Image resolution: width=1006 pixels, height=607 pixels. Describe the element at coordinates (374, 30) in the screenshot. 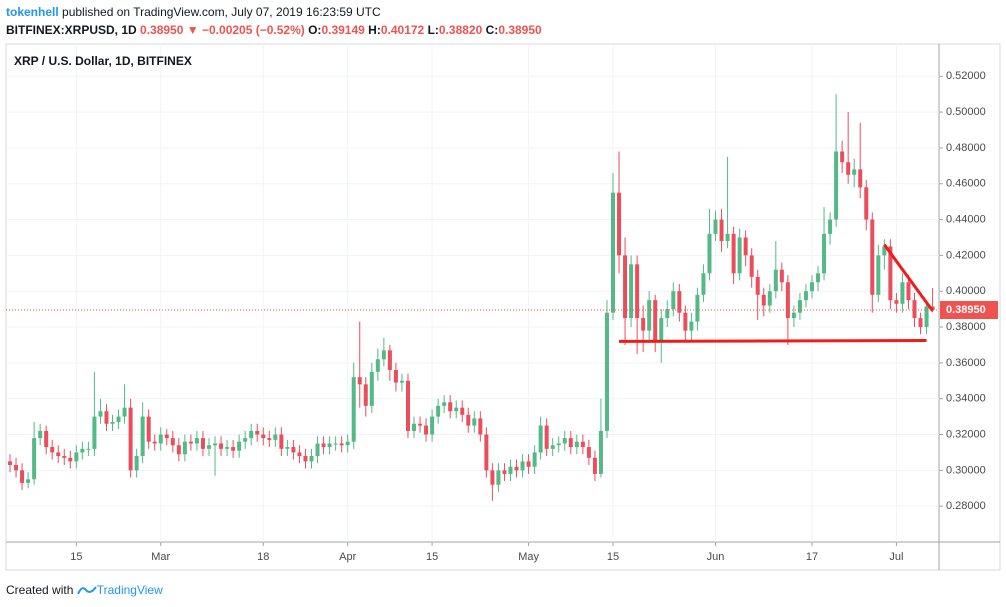

I see `ohlc-key: H:` at that location.